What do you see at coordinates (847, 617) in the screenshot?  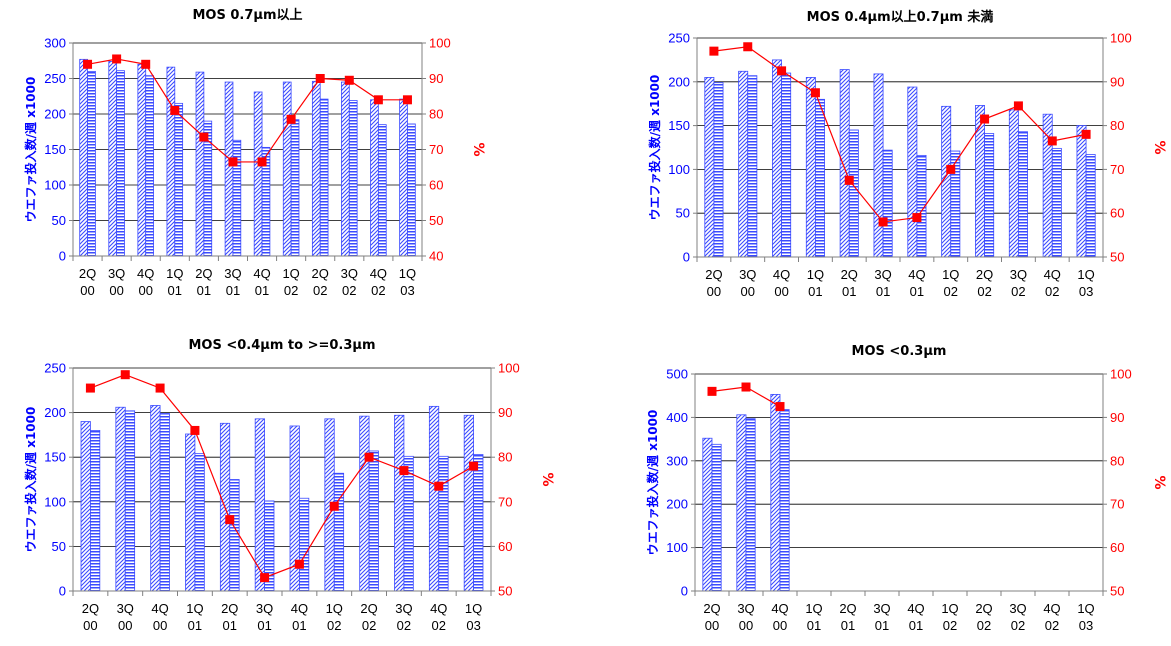 I see `x-tick-label: 2Q 01` at bounding box center [847, 617].